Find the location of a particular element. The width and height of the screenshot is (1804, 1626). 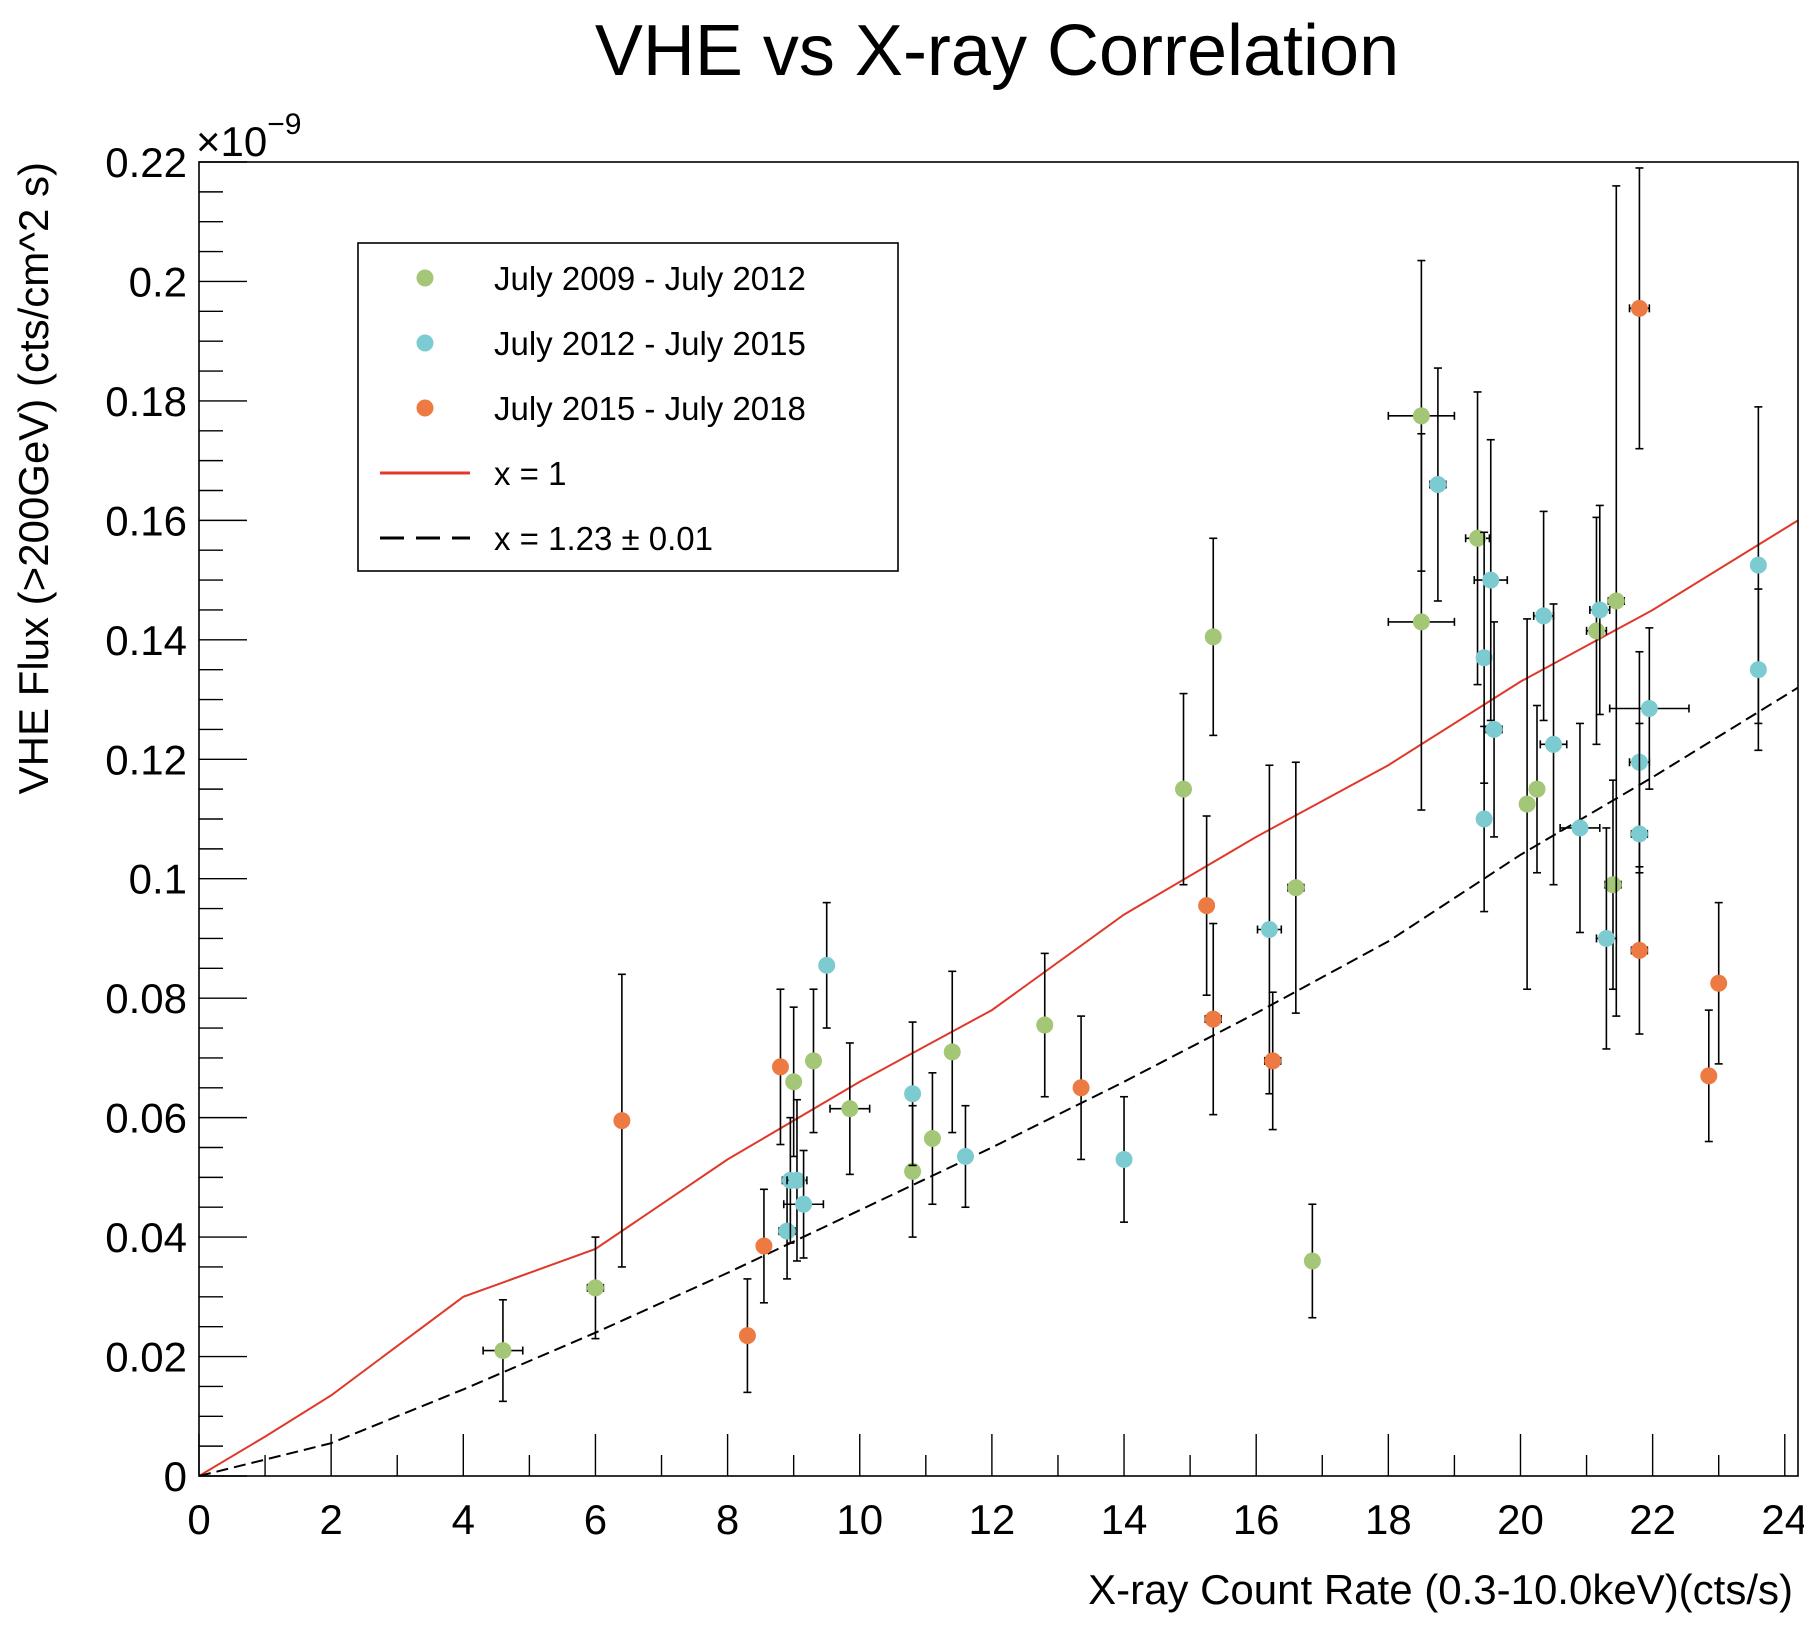

y-tick-label: 0.12 is located at coordinates (146, 759).